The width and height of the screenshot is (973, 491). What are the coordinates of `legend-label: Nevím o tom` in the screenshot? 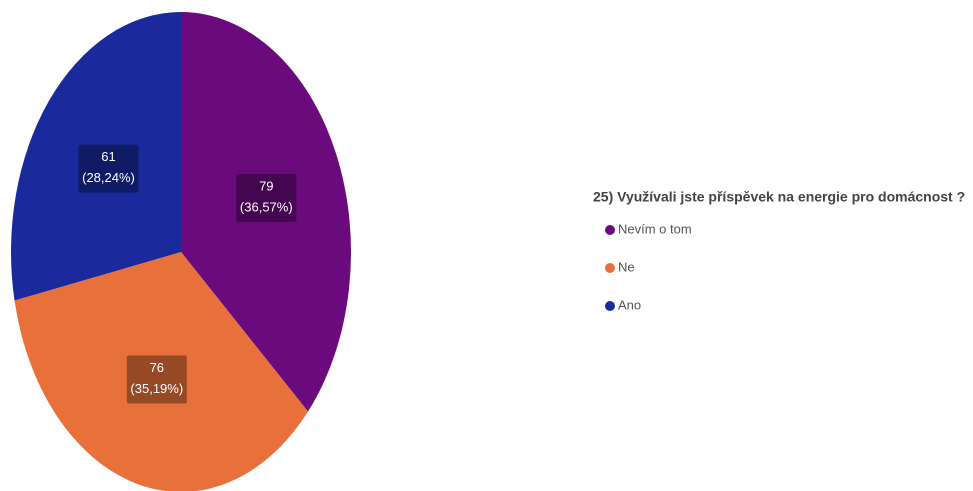 It's located at (655, 228).